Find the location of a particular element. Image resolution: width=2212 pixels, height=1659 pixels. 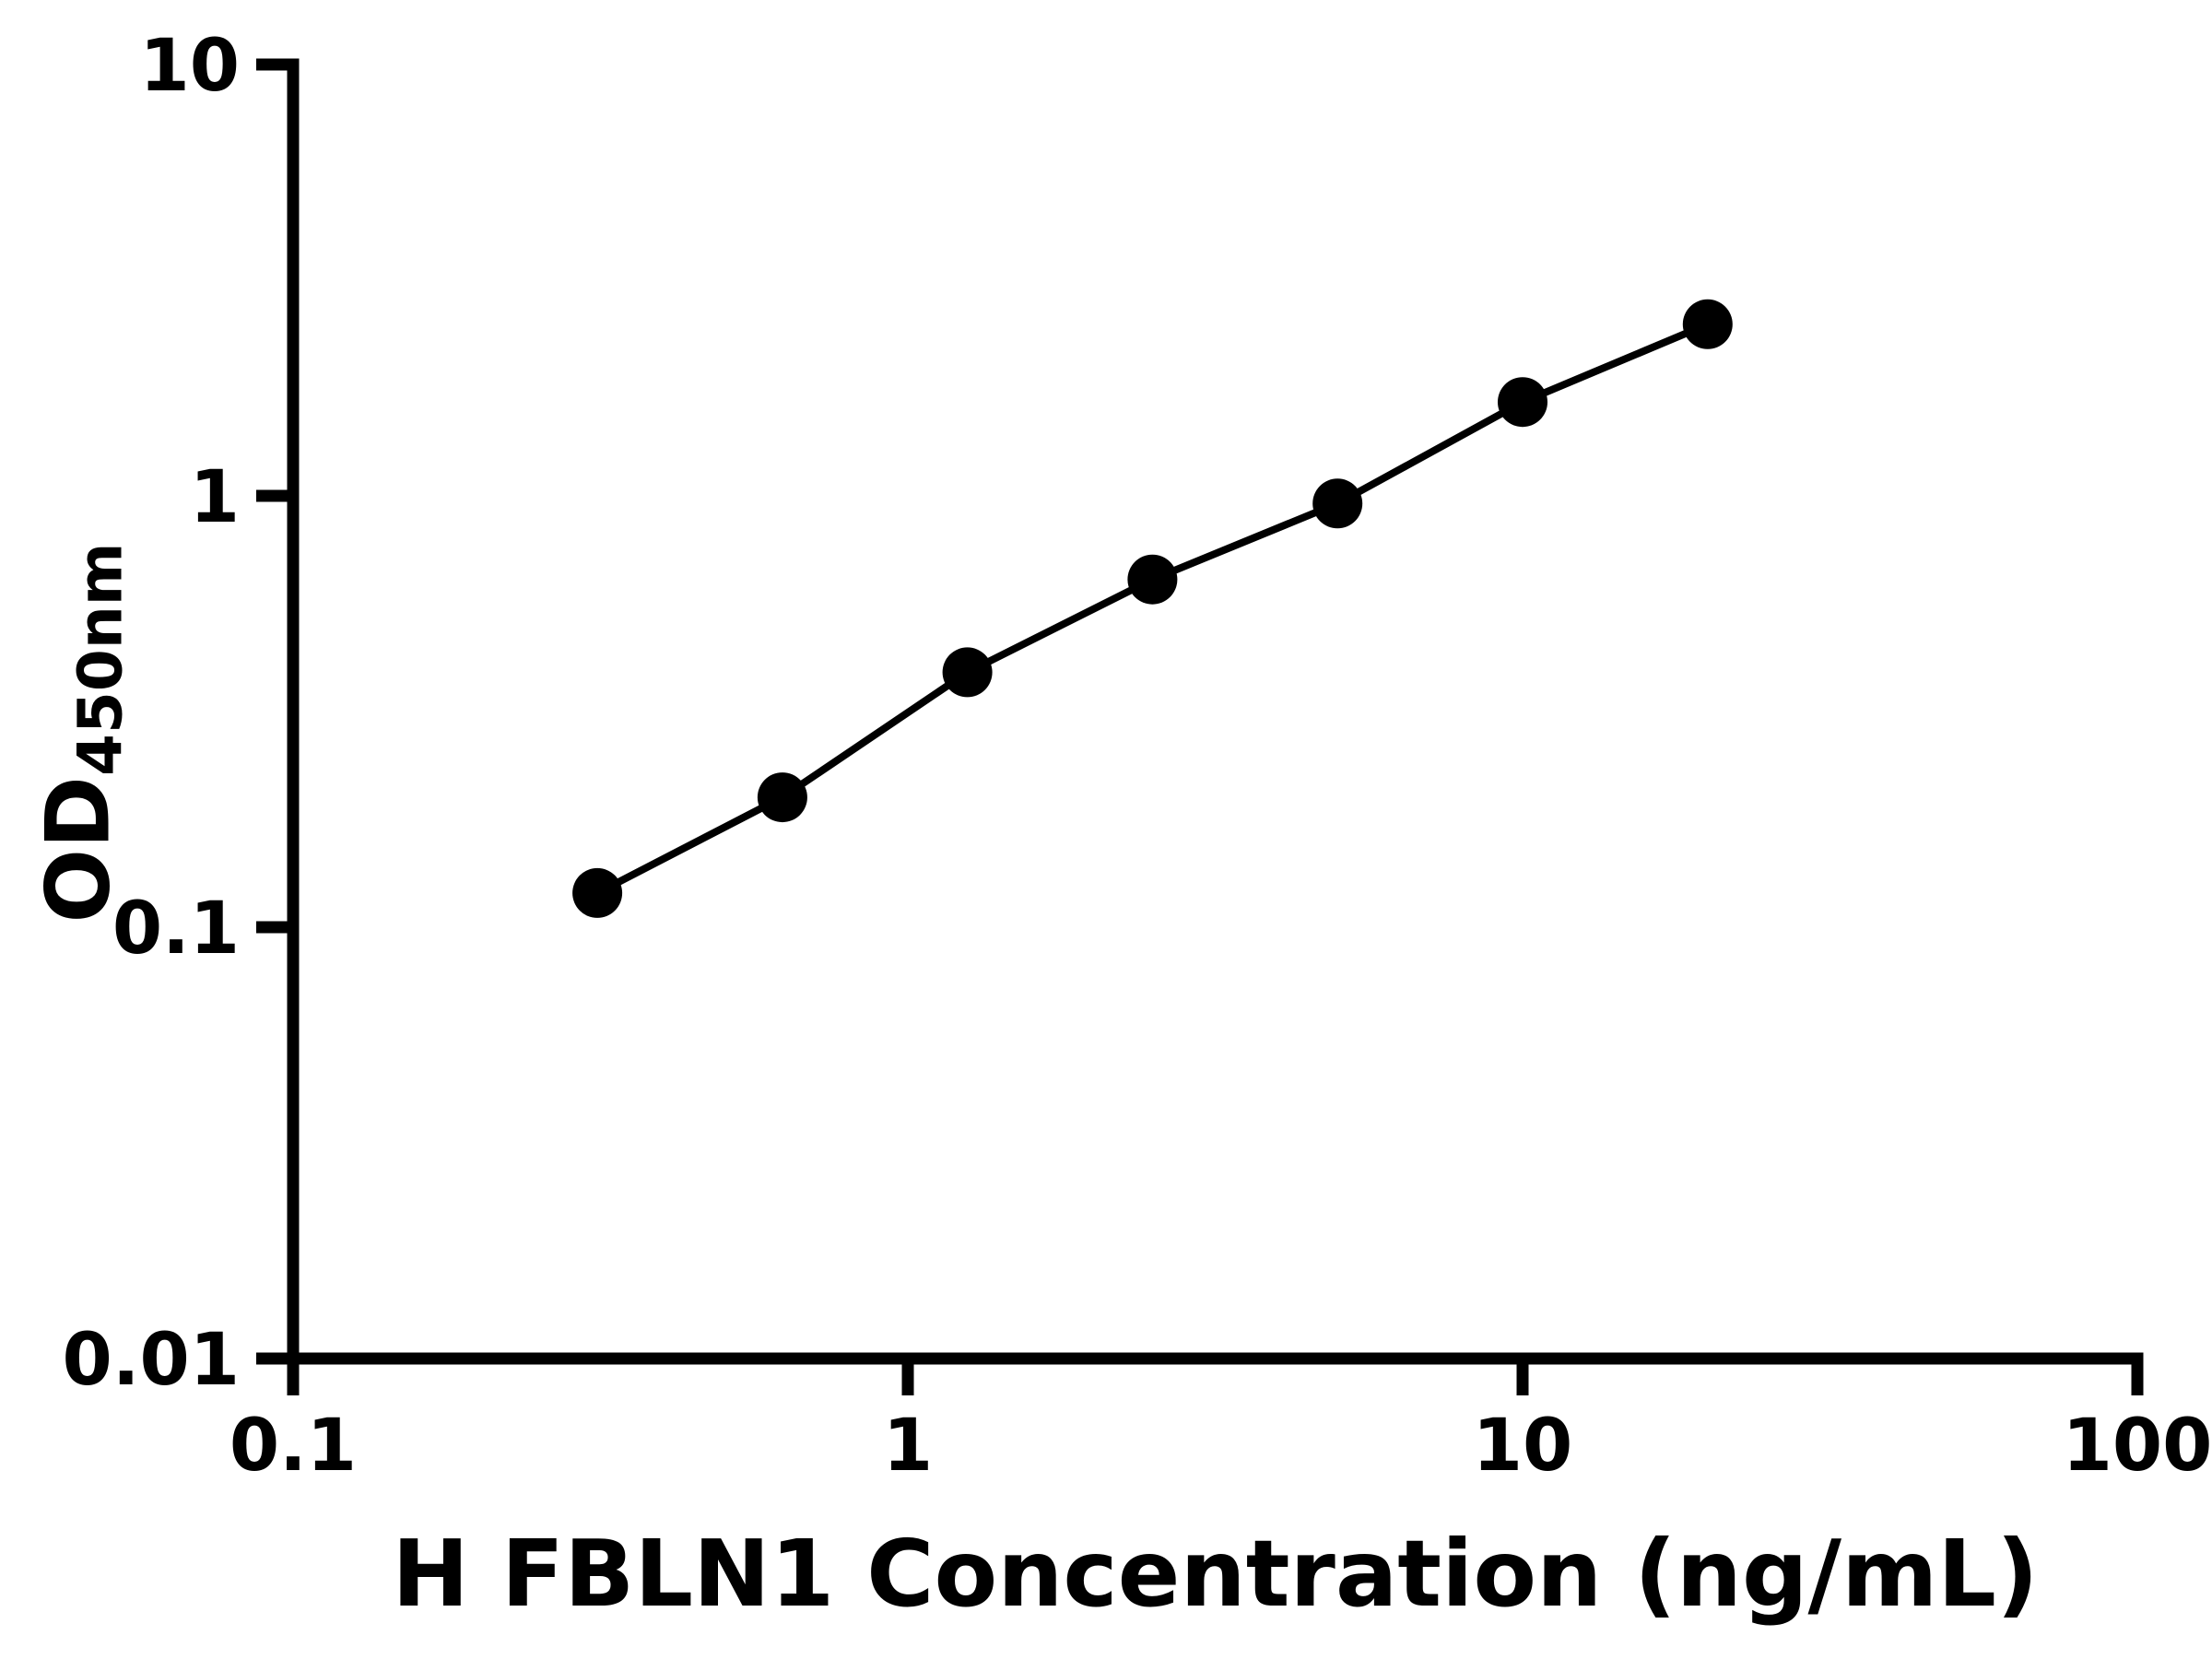

y-axis-title: OD450nm is located at coordinates (82, 732).